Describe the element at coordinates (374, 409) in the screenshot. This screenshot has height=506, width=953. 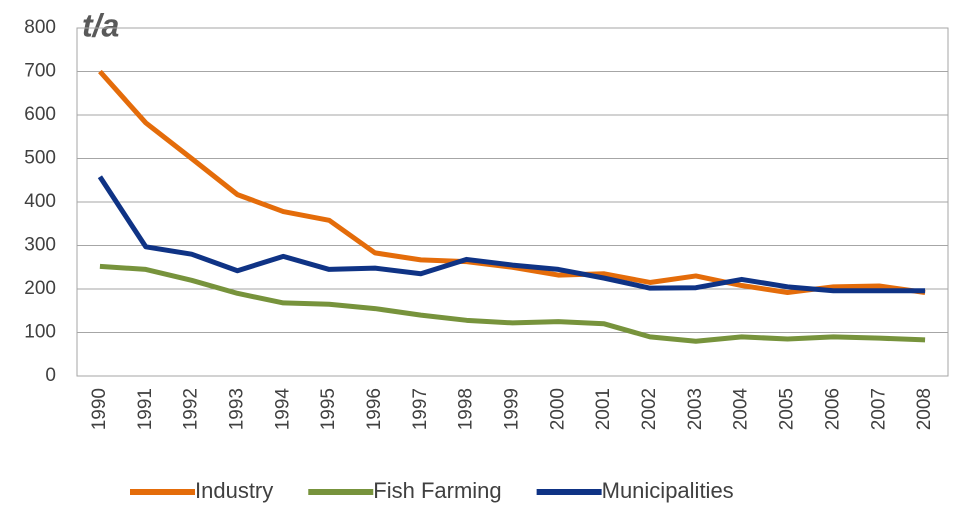
I see `x-tick-label: 1996` at that location.